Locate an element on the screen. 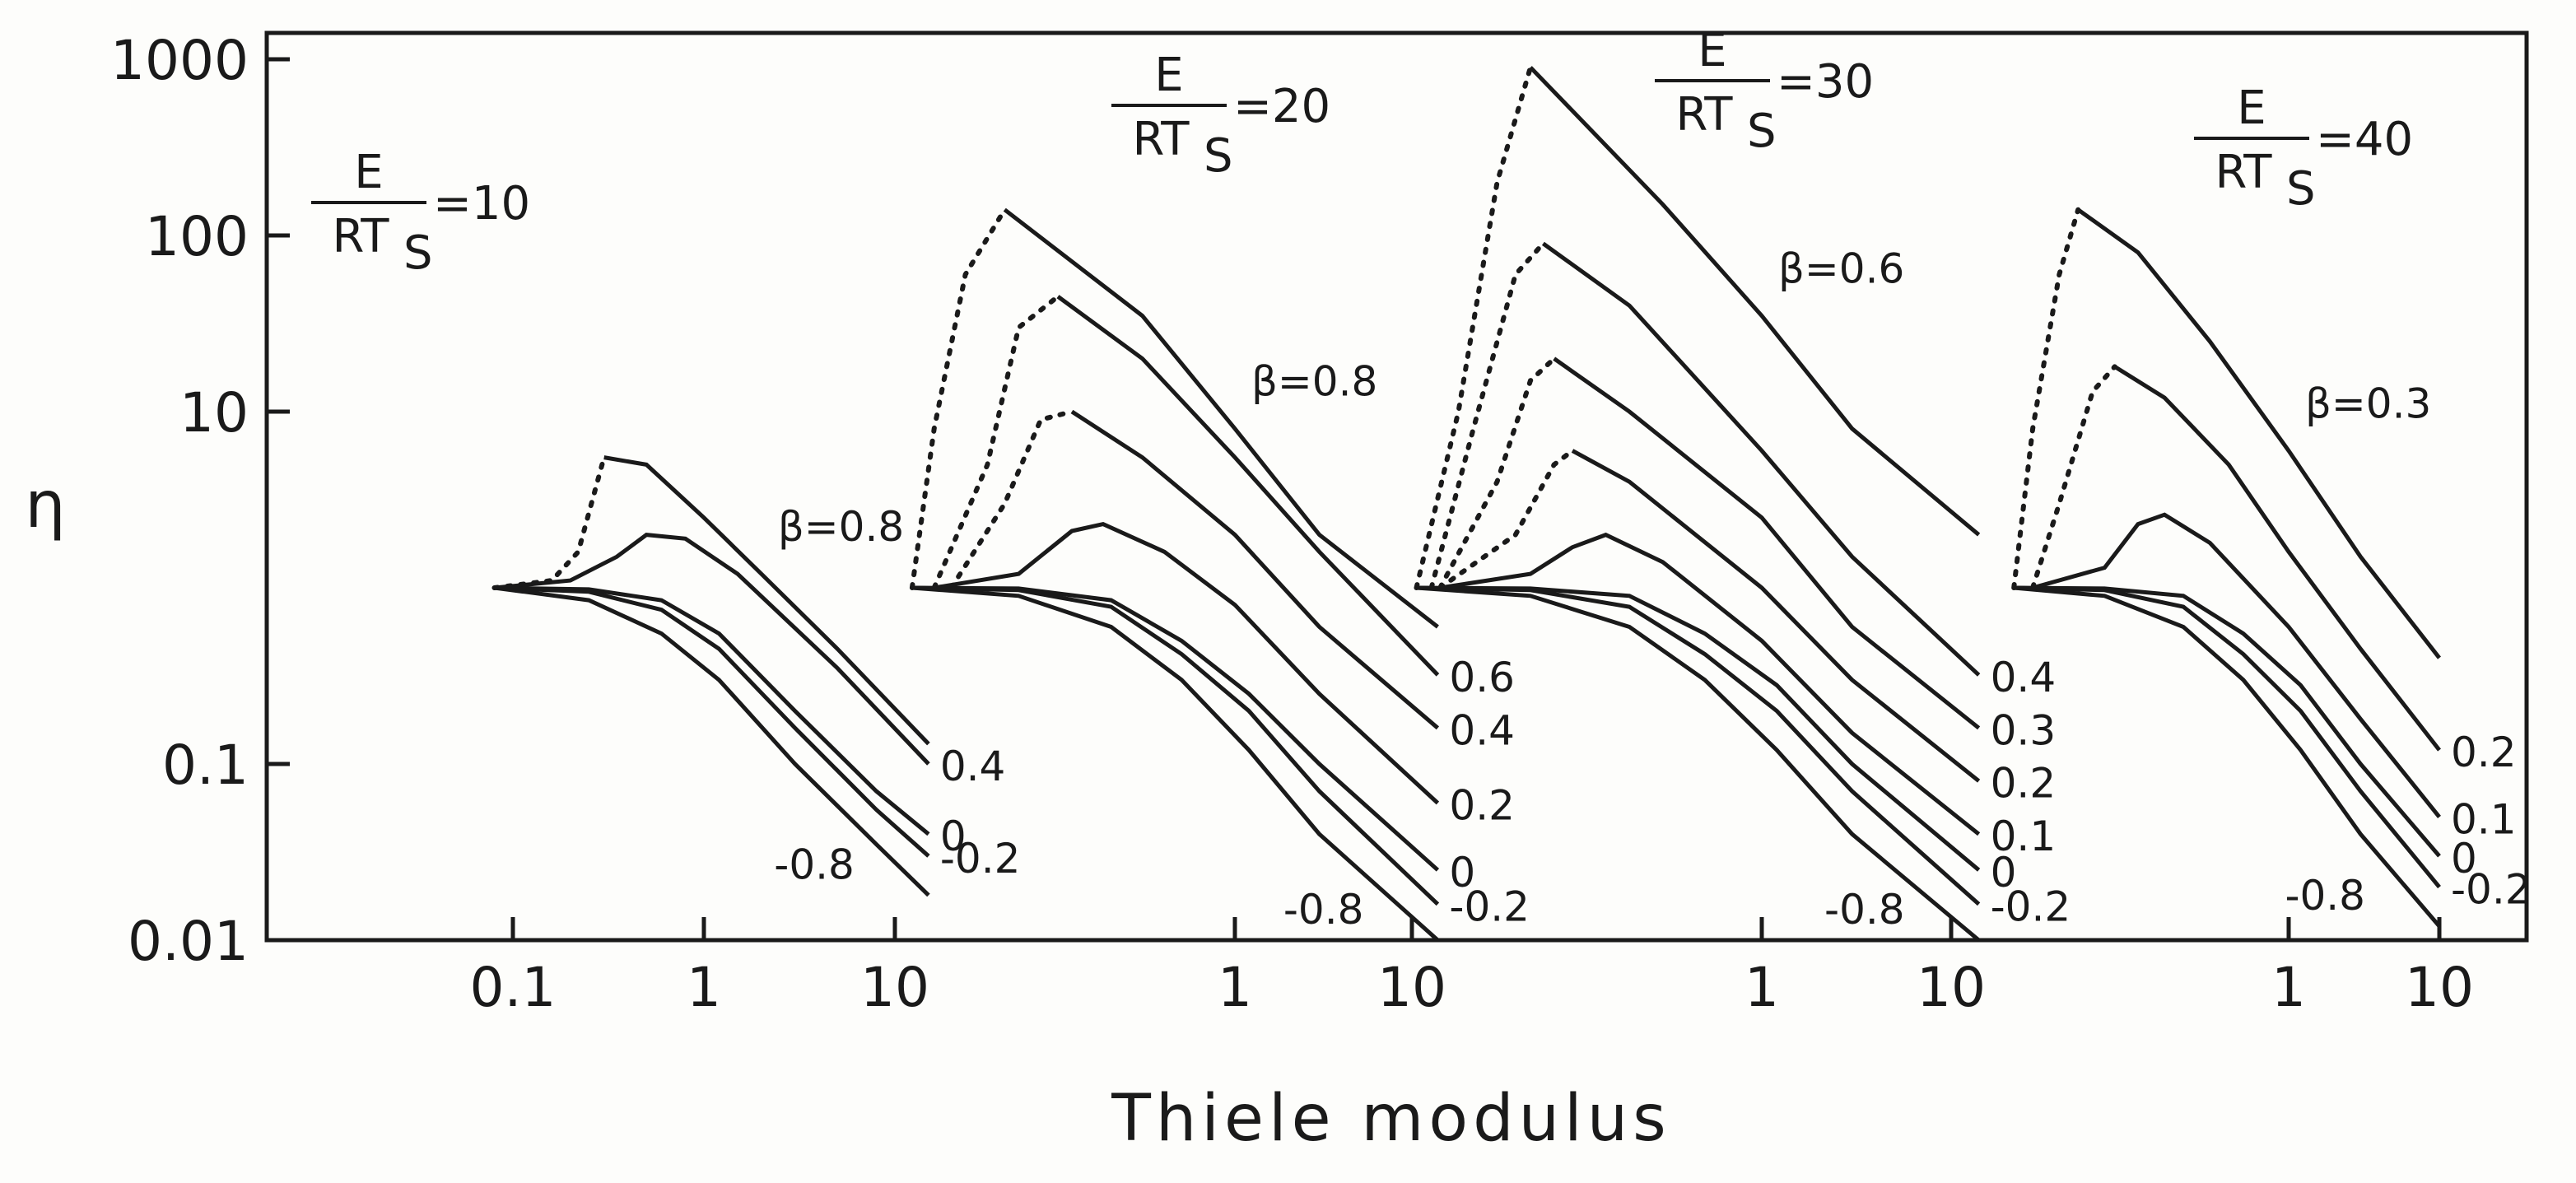 The height and width of the screenshot is (1183, 2576). parameter-value: =30 is located at coordinates (1825, 82).